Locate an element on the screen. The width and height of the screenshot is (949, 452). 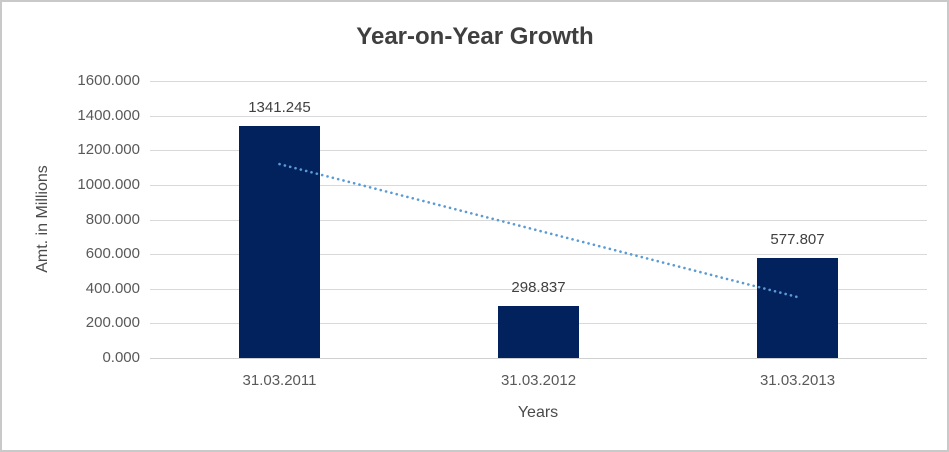
y-axis-tick-label: 0.000 is located at coordinates (121, 357).